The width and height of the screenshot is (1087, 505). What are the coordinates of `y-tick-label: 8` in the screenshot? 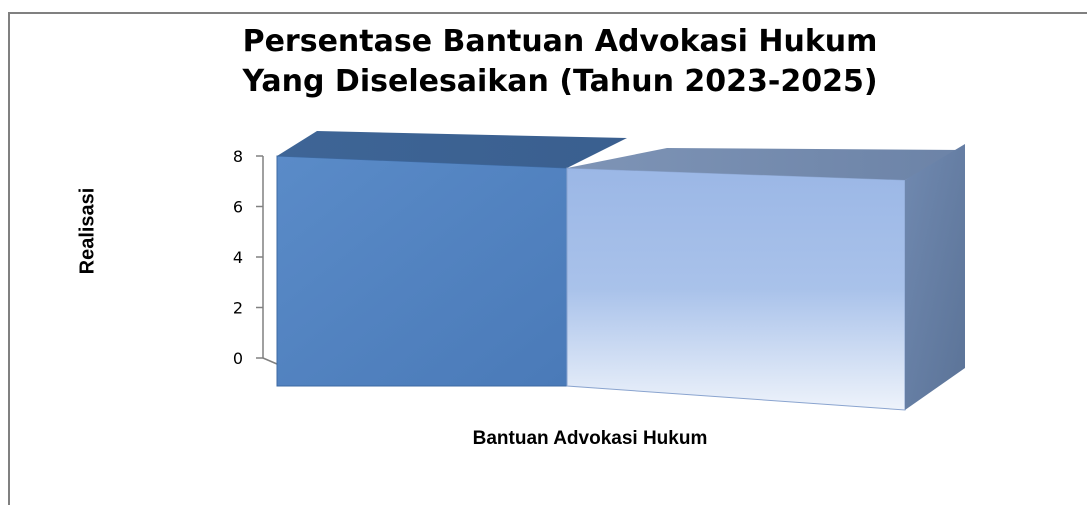 It's located at (238, 156).